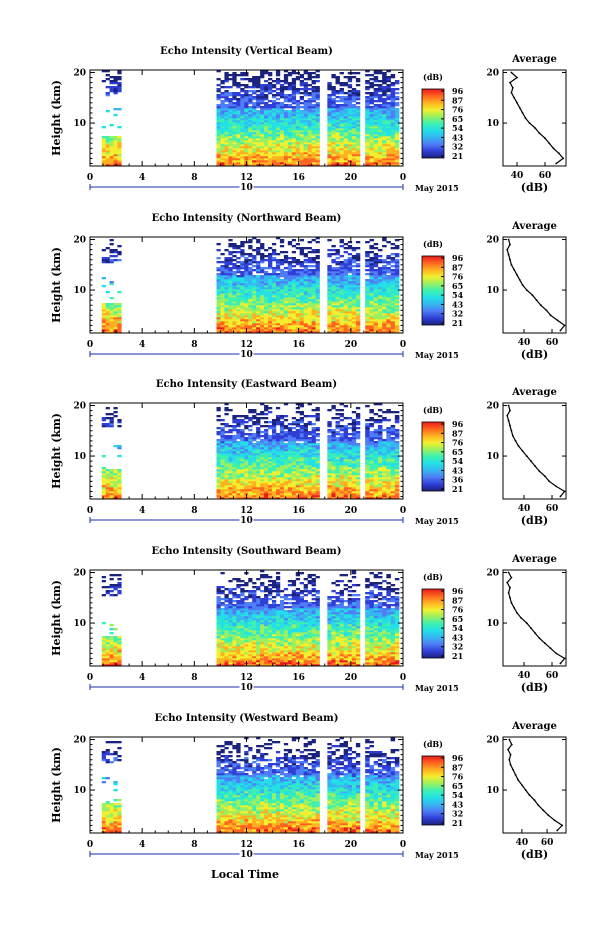  I want to click on y-tick-label: 10, so click(79, 124).